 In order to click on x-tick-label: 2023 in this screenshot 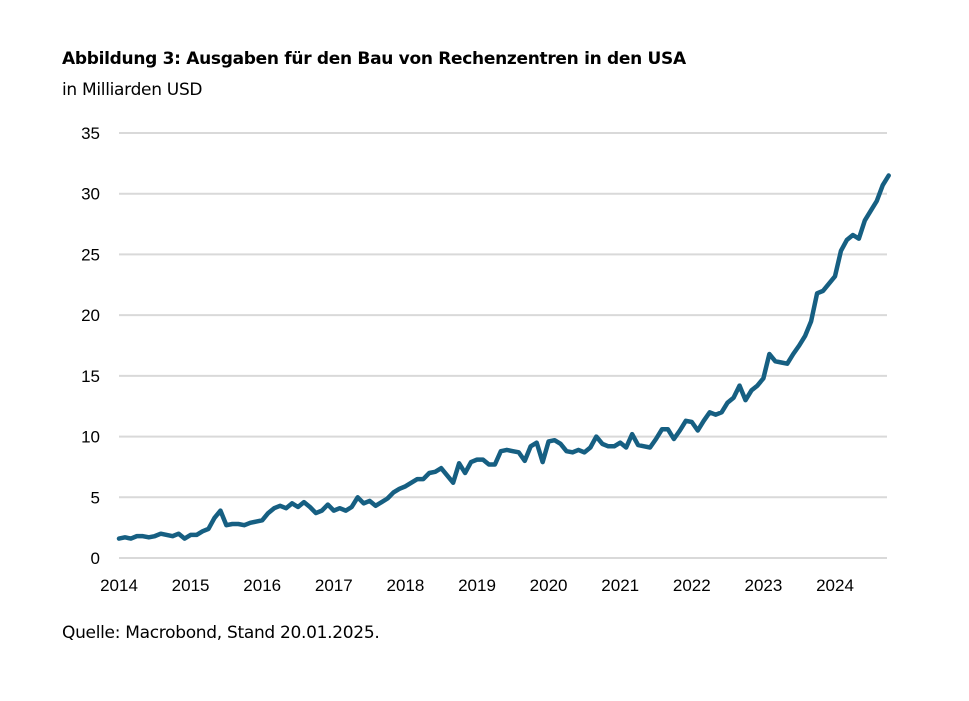, I will do `click(763, 585)`.